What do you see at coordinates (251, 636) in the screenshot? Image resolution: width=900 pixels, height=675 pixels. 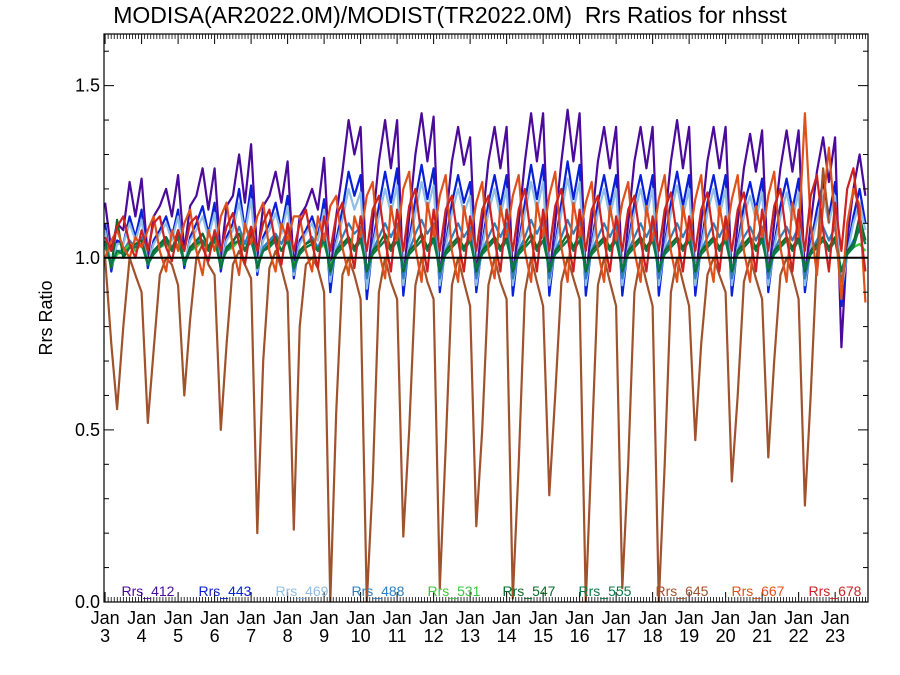 I see `x-tick-year-label: 7` at bounding box center [251, 636].